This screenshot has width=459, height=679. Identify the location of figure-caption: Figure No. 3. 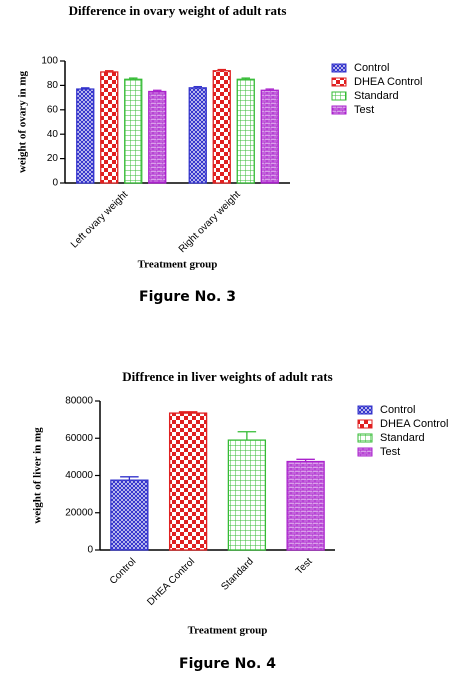
(187, 297).